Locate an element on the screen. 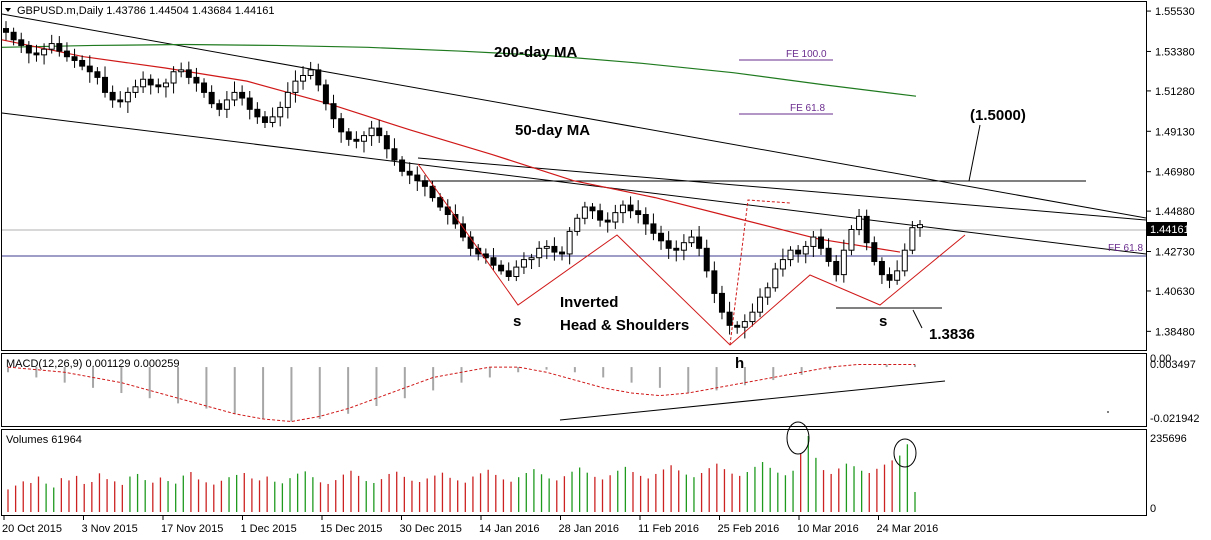 The width and height of the screenshot is (1211, 540). support-pointer is located at coordinates (917, 319).